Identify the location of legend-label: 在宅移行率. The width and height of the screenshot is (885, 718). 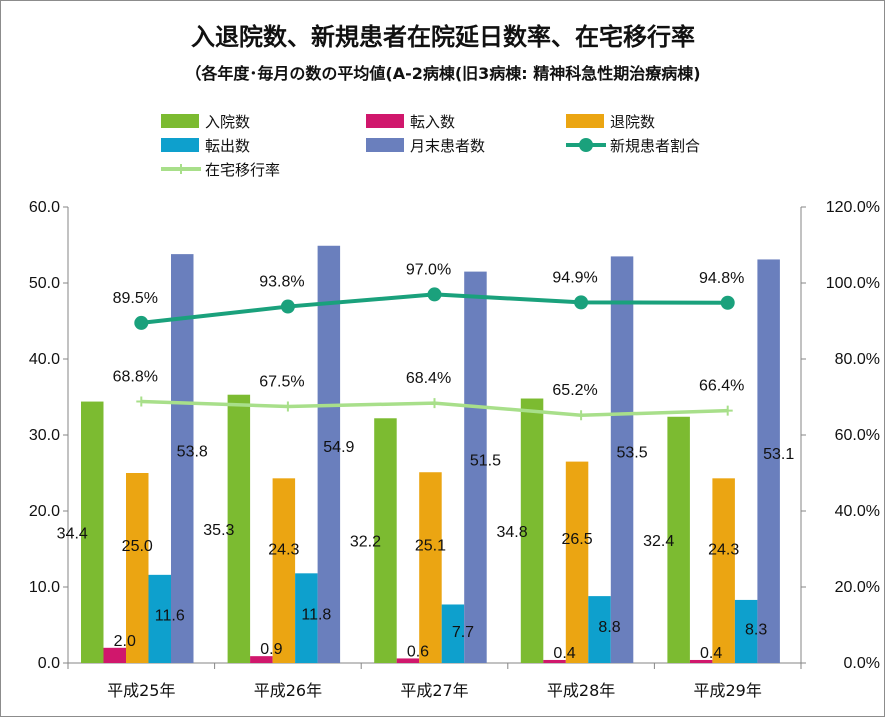
(242, 170).